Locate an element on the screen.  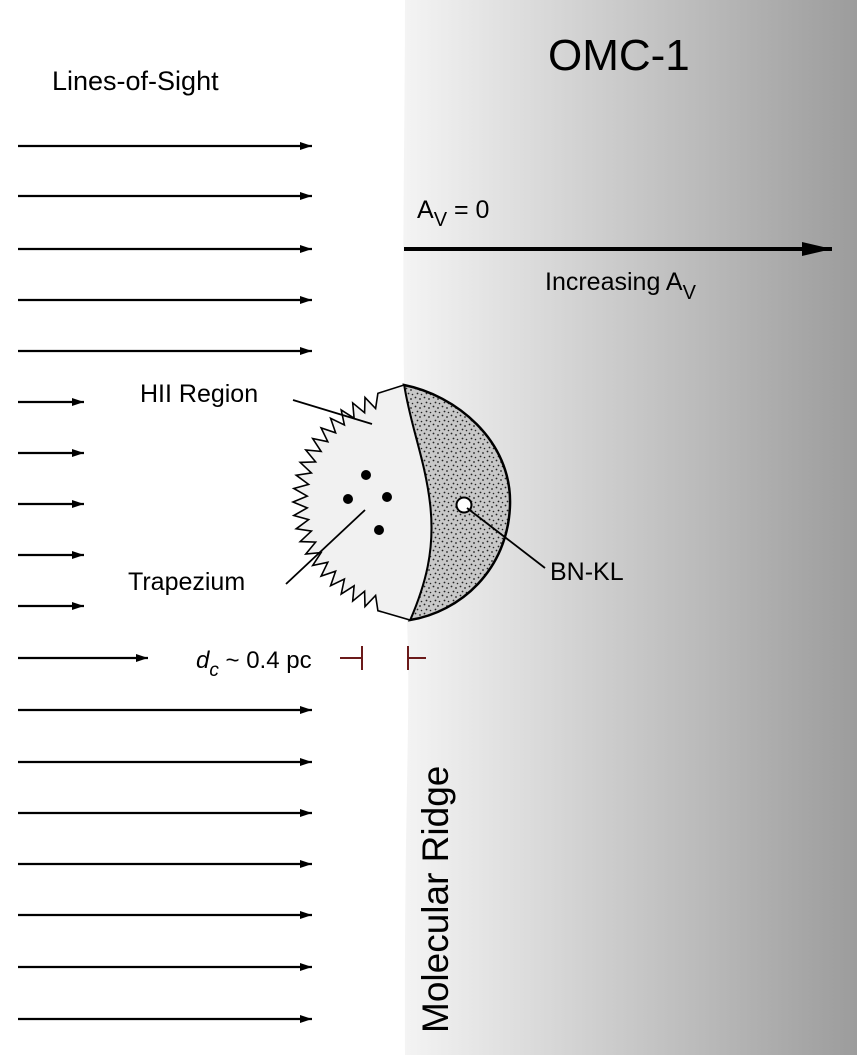
increasing-av-text: Increasing A is located at coordinates (614, 282).